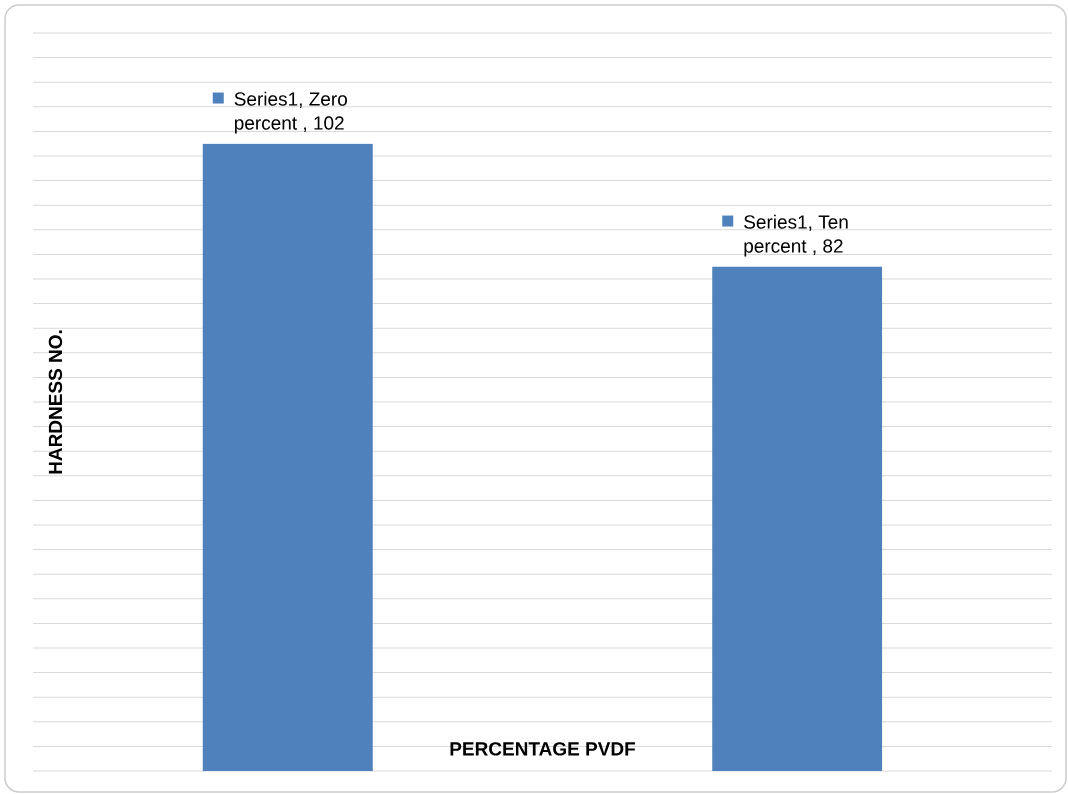  What do you see at coordinates (543, 749) in the screenshot?
I see `x-axis-title: PERCENTAGE PVDF` at bounding box center [543, 749].